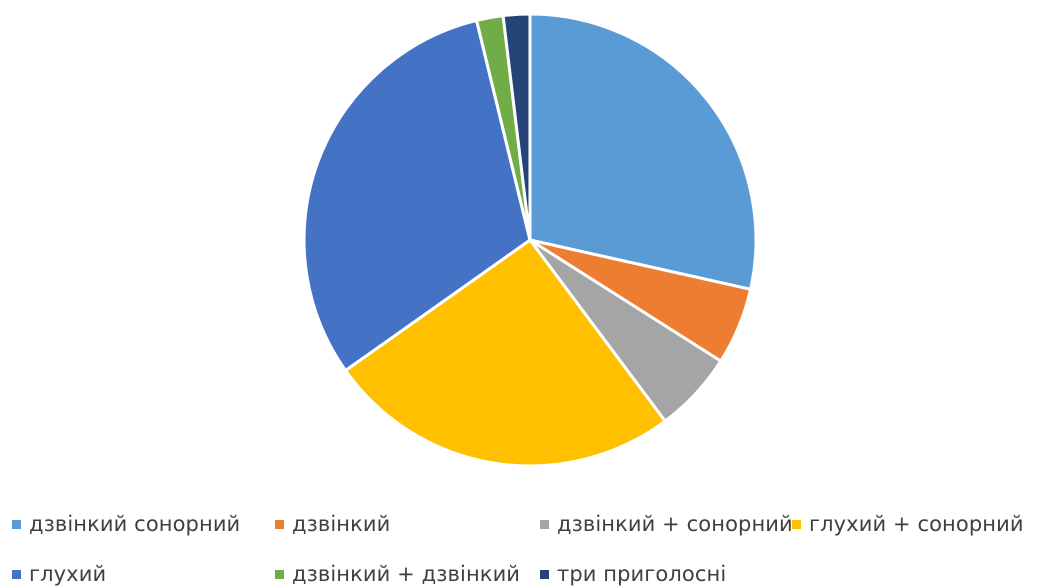 The height and width of the screenshot is (588, 1039). I want to click on legend-item: дзвінкий сонорний, so click(126, 524).